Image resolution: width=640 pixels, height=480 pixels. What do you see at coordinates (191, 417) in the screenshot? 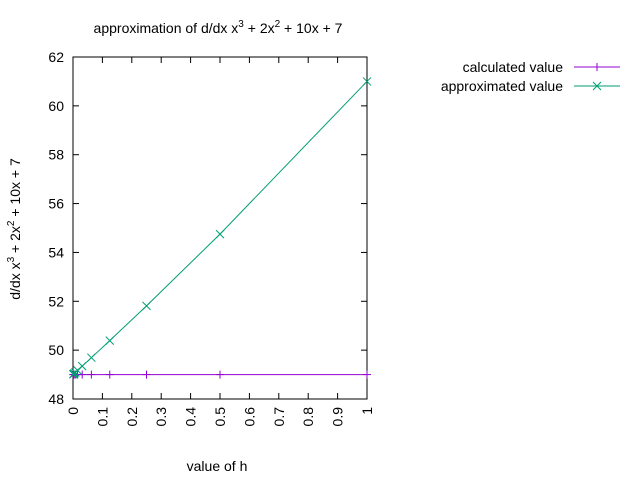
I see `x-tick-label: 0.4` at bounding box center [191, 417].